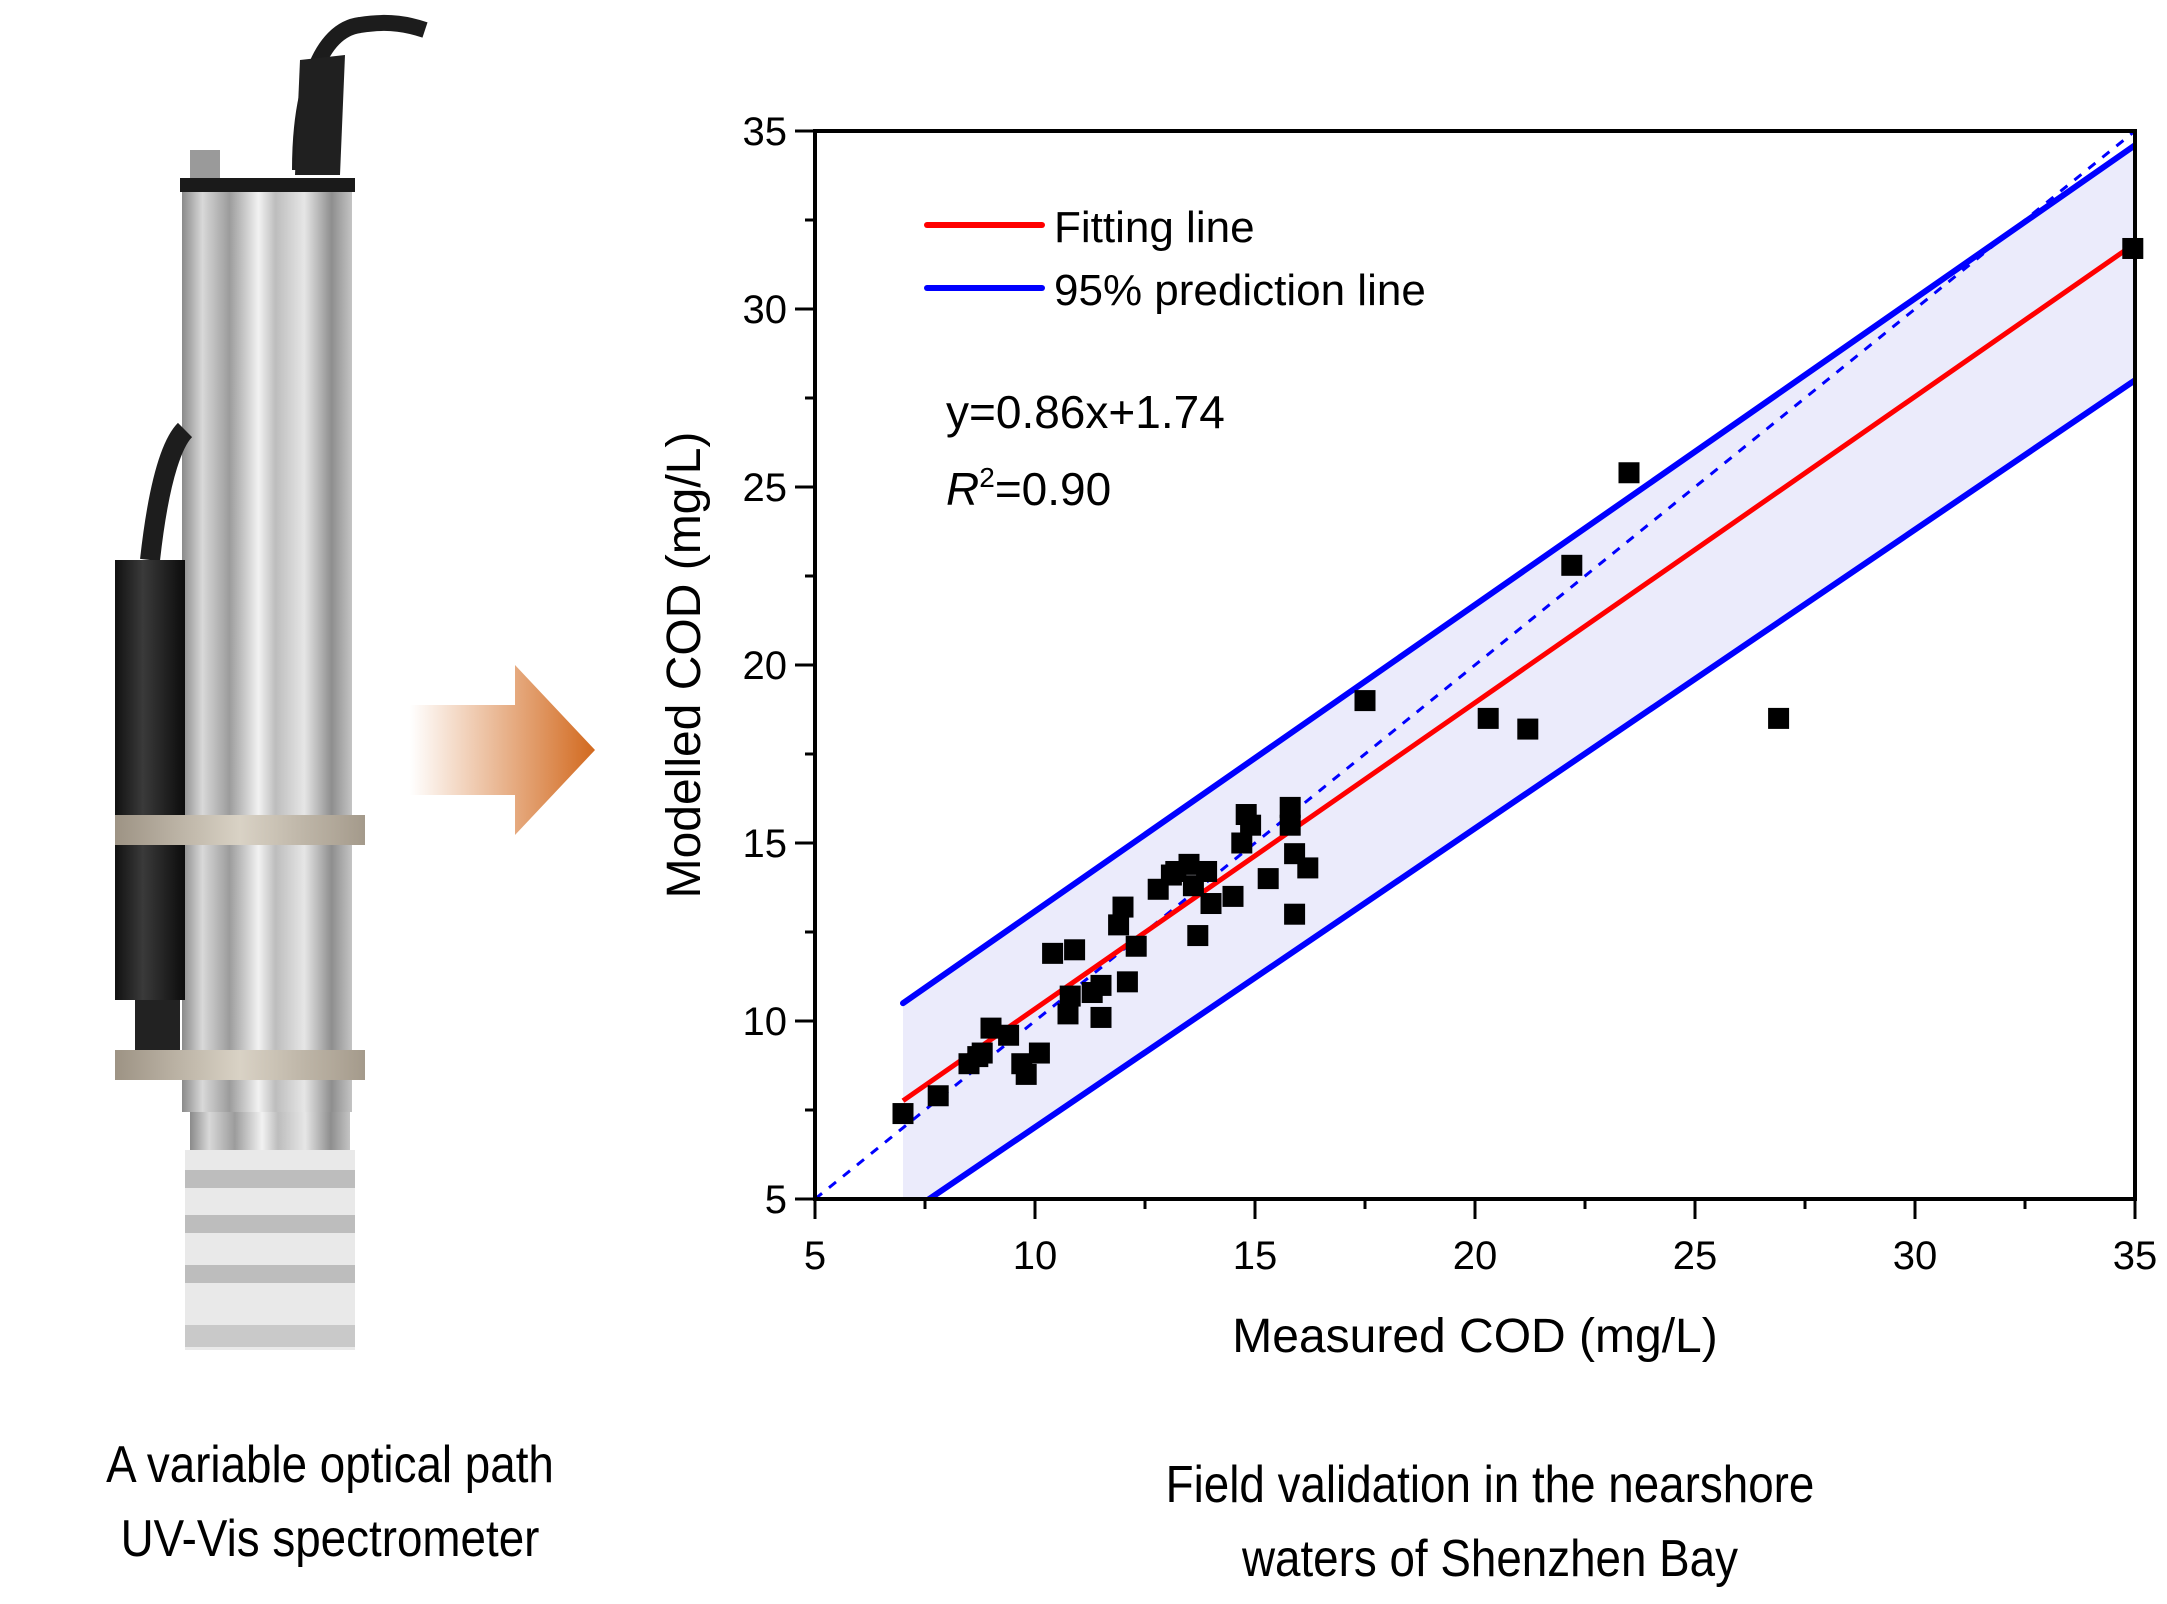 This screenshot has width=2167, height=1604. Describe the element at coordinates (1175, 259) in the screenshot. I see `legend: Fitting line 95% prediction line` at that location.